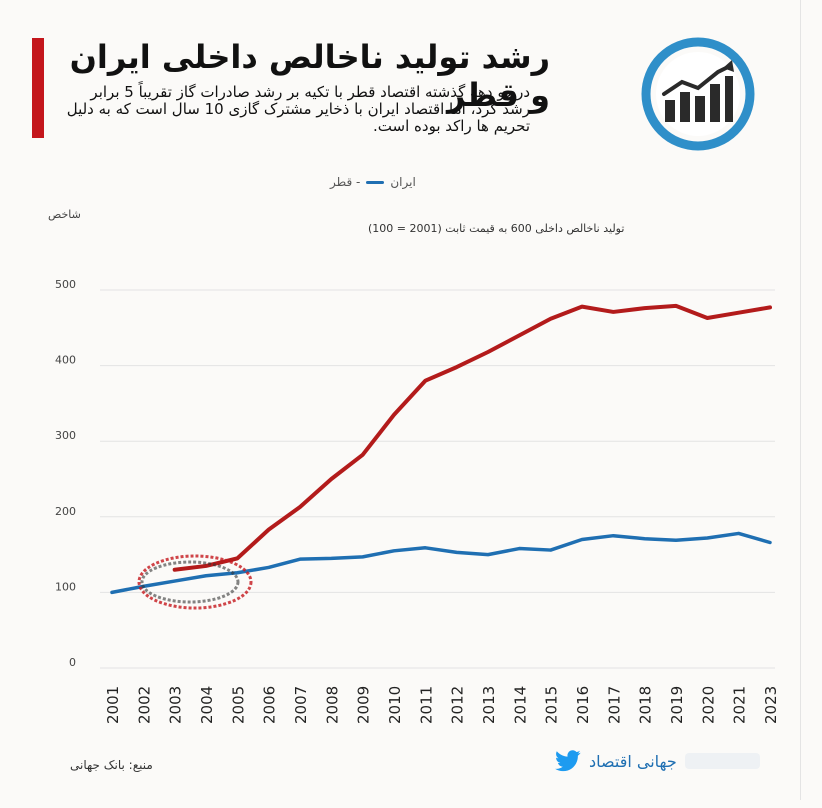  Describe the element at coordinates (144, 705) in the screenshot. I see `x-tick-label: 2002` at that location.